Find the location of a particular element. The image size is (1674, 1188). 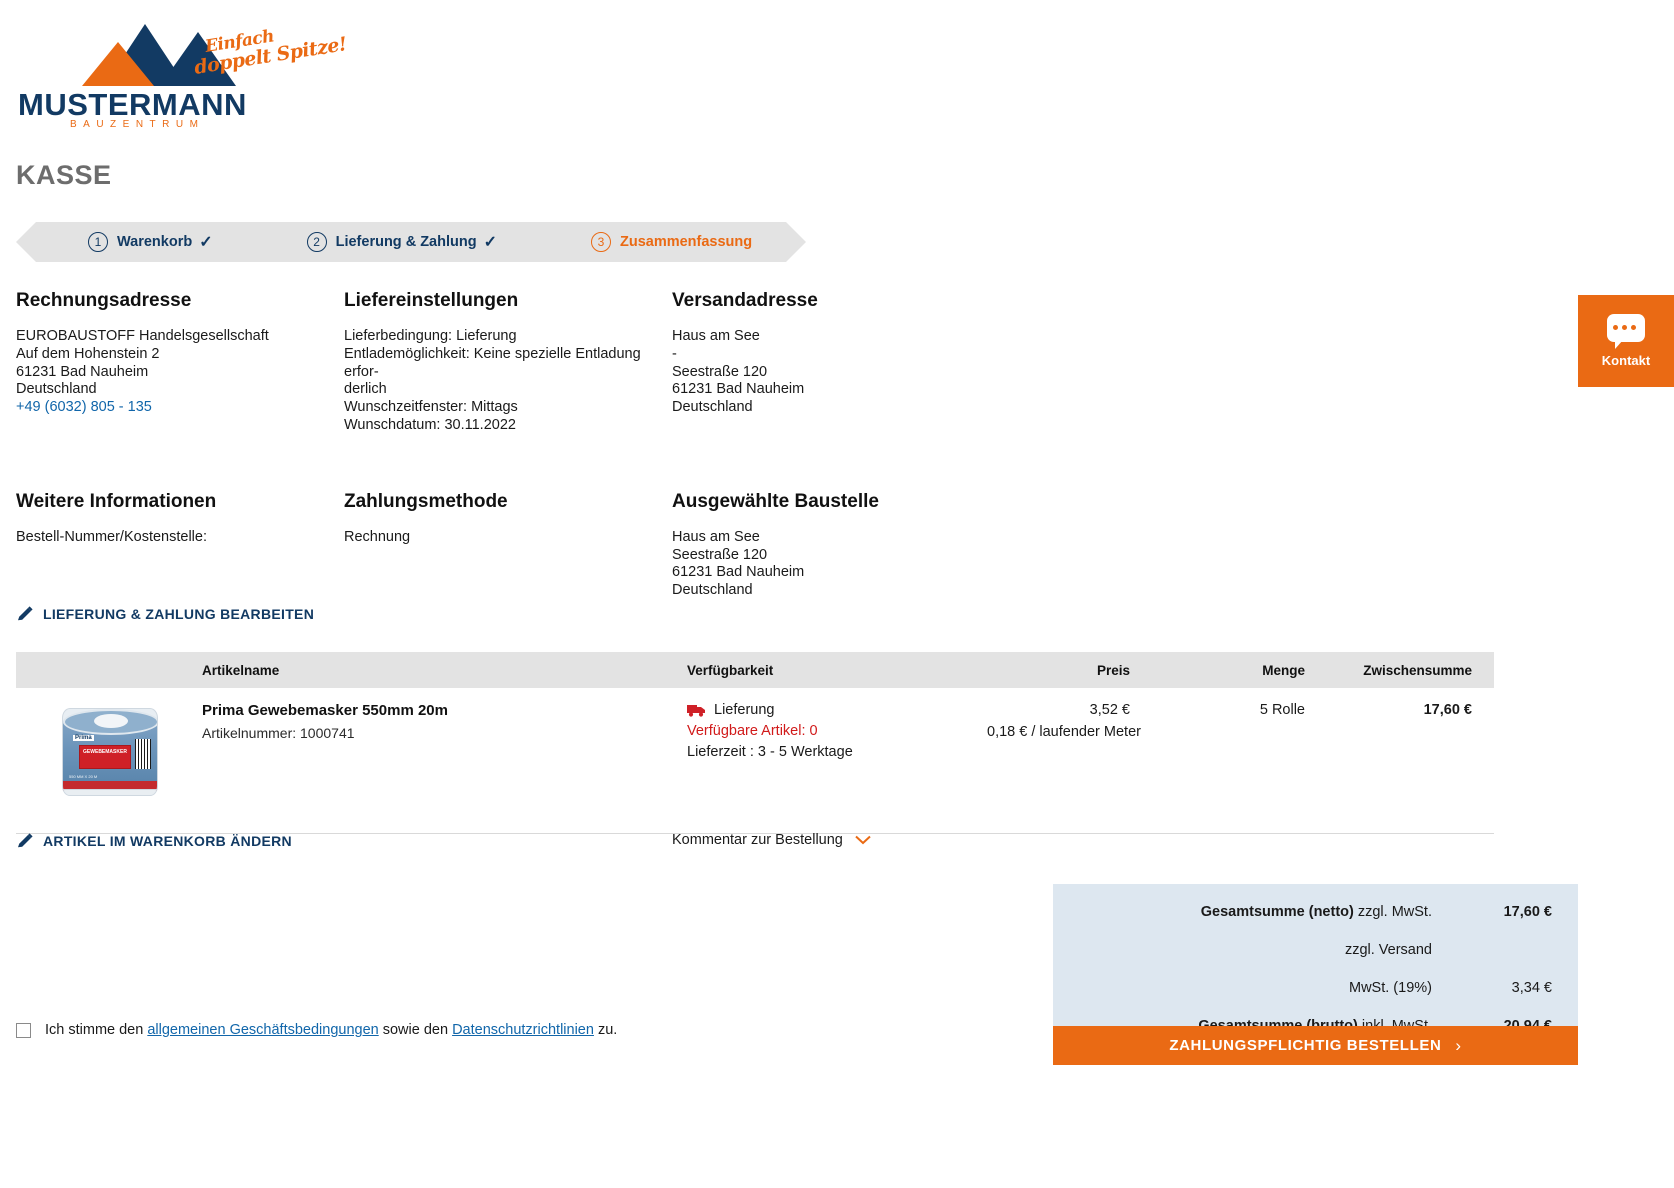

th-preis: Preis is located at coordinates (1113, 670).